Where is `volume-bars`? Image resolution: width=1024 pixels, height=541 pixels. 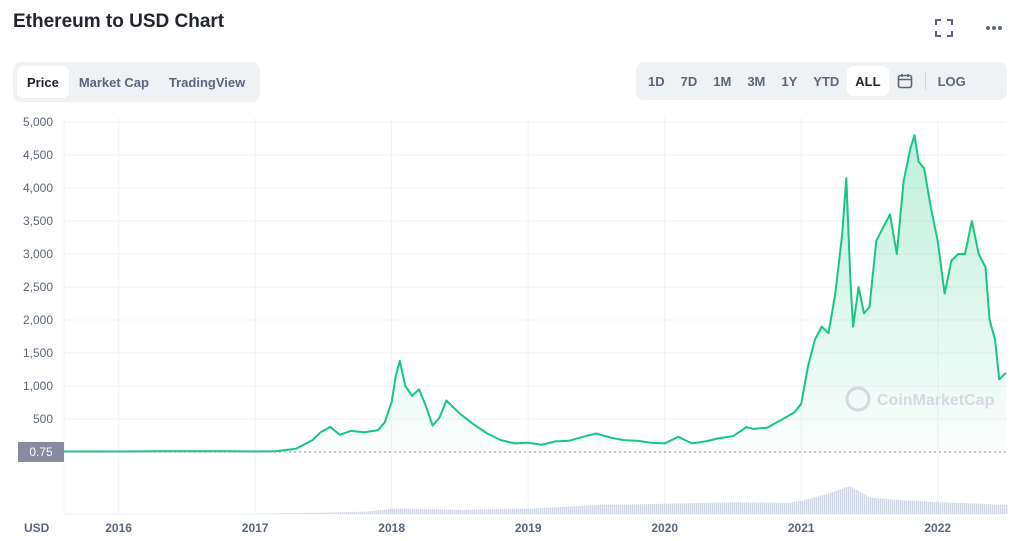 volume-bars is located at coordinates (632, 500).